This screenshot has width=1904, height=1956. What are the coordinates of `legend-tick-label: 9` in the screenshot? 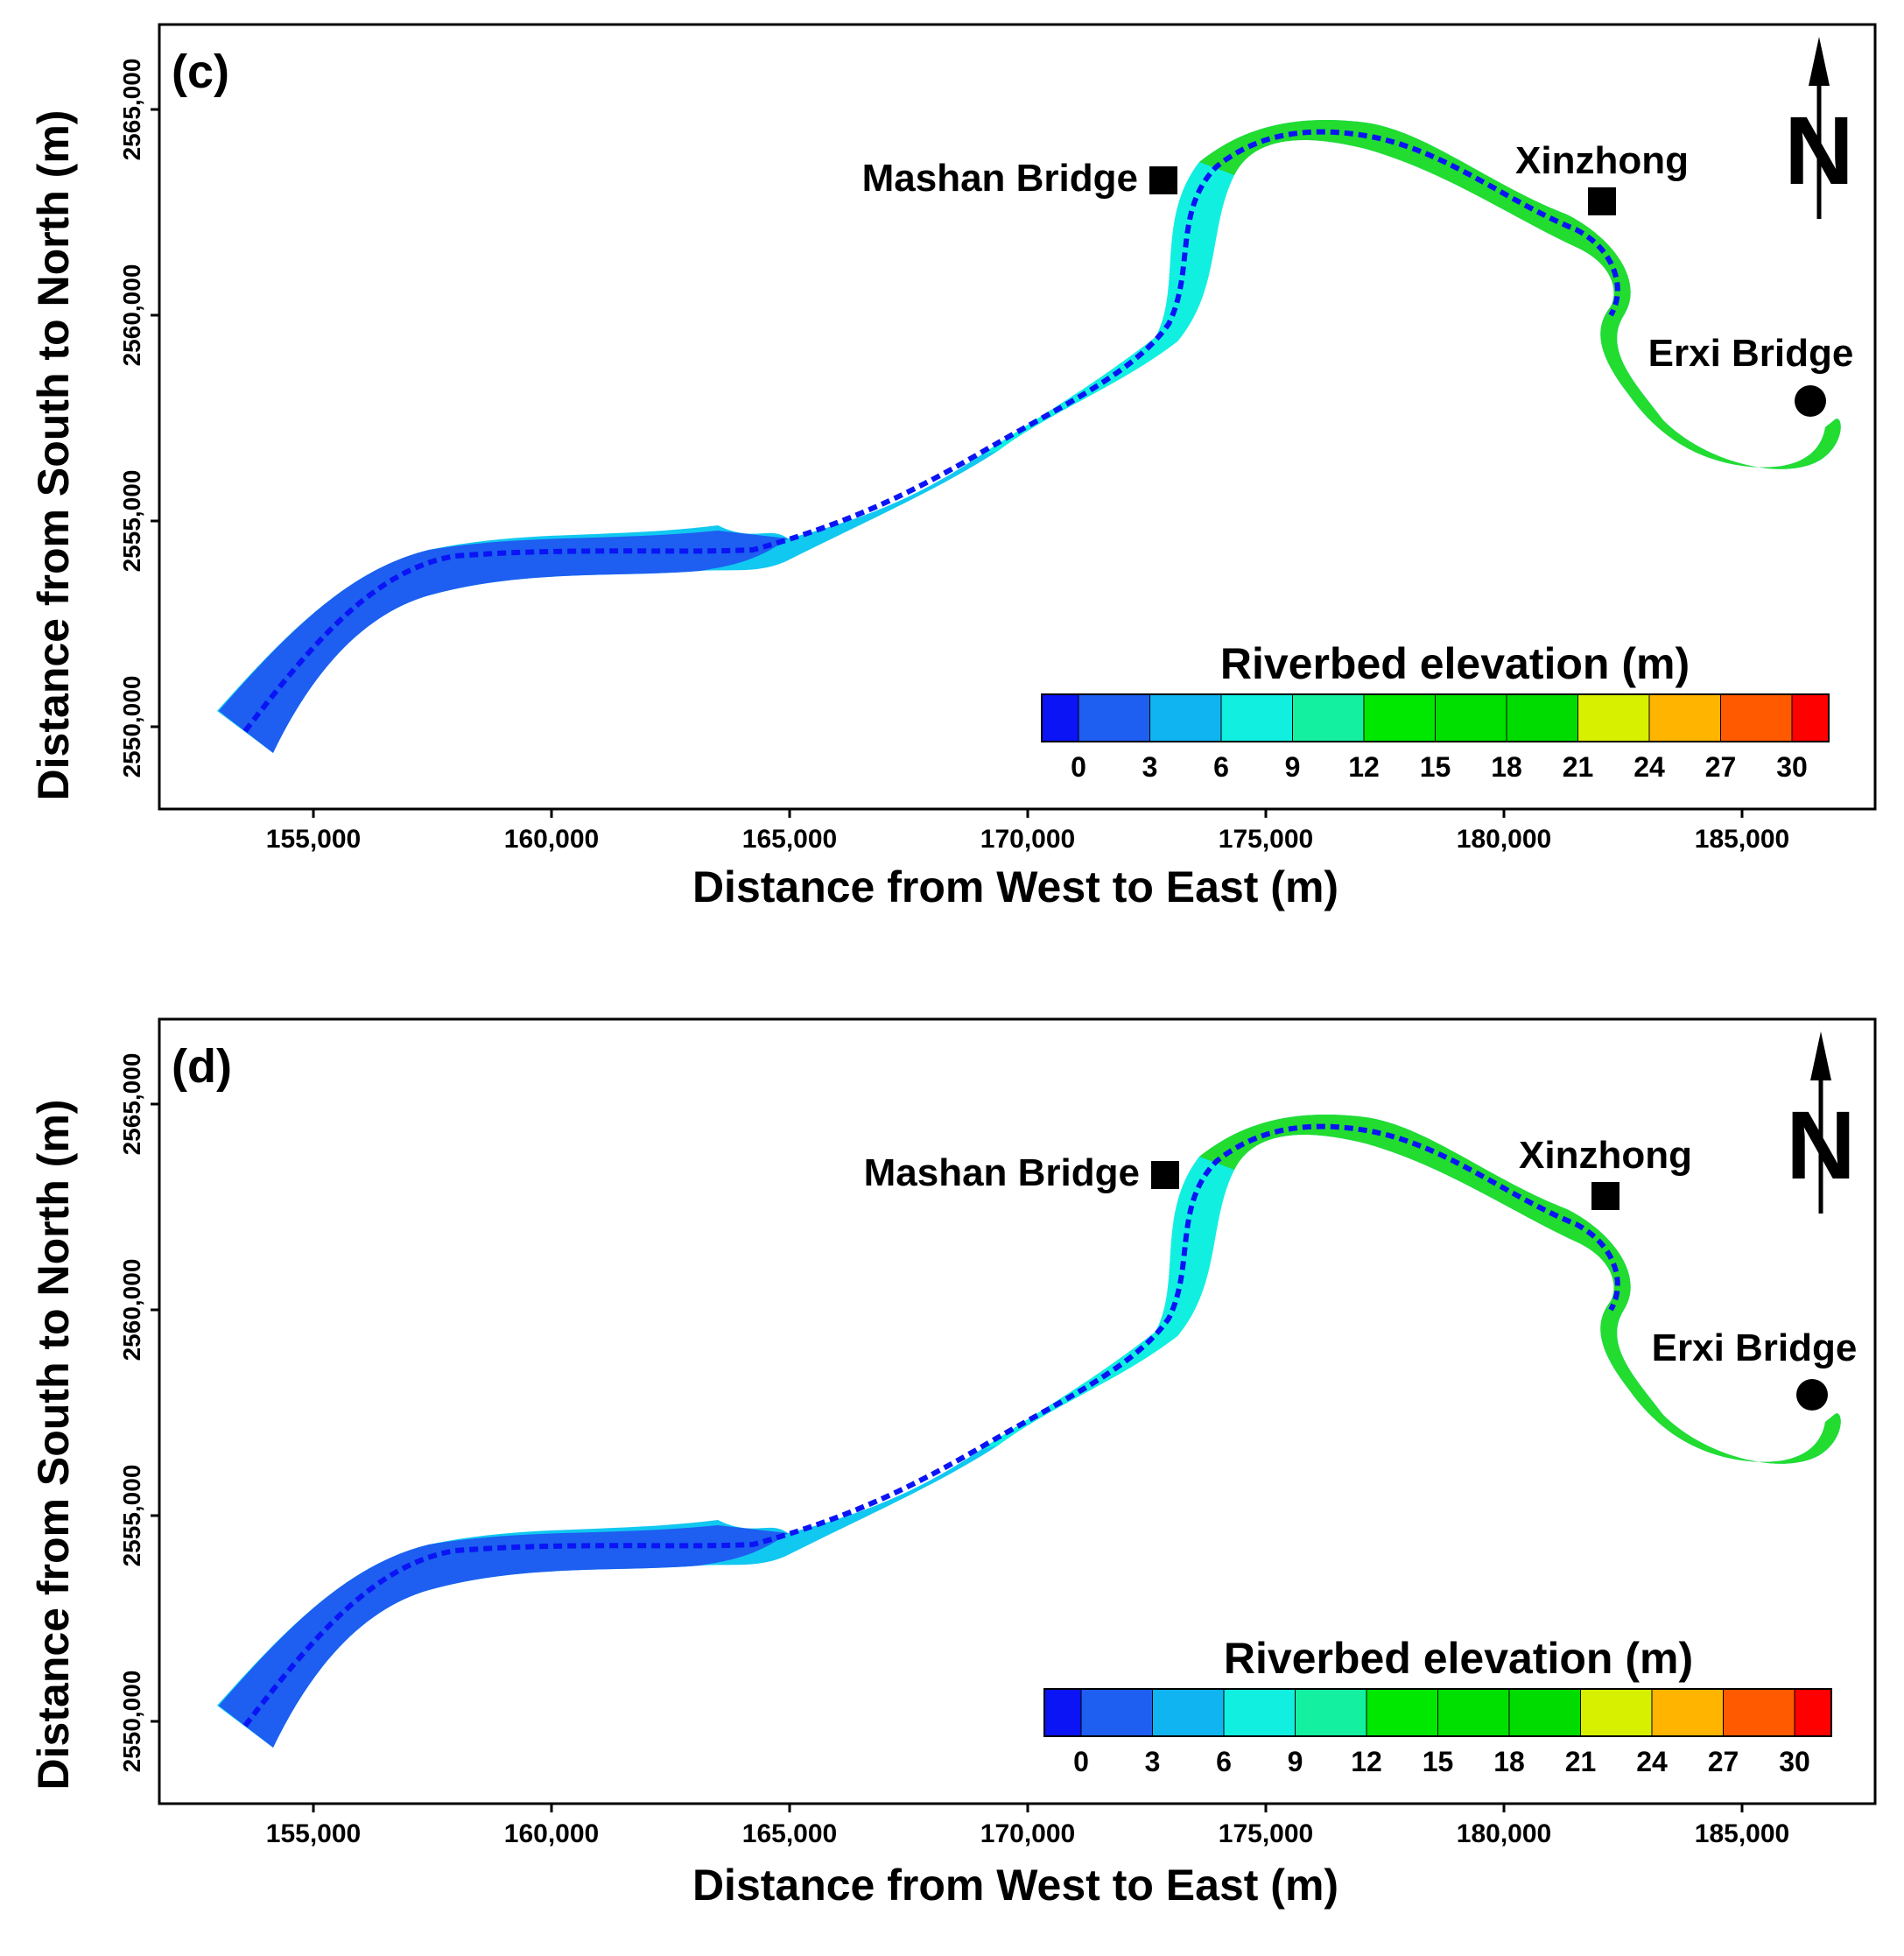 It's located at (1293, 767).